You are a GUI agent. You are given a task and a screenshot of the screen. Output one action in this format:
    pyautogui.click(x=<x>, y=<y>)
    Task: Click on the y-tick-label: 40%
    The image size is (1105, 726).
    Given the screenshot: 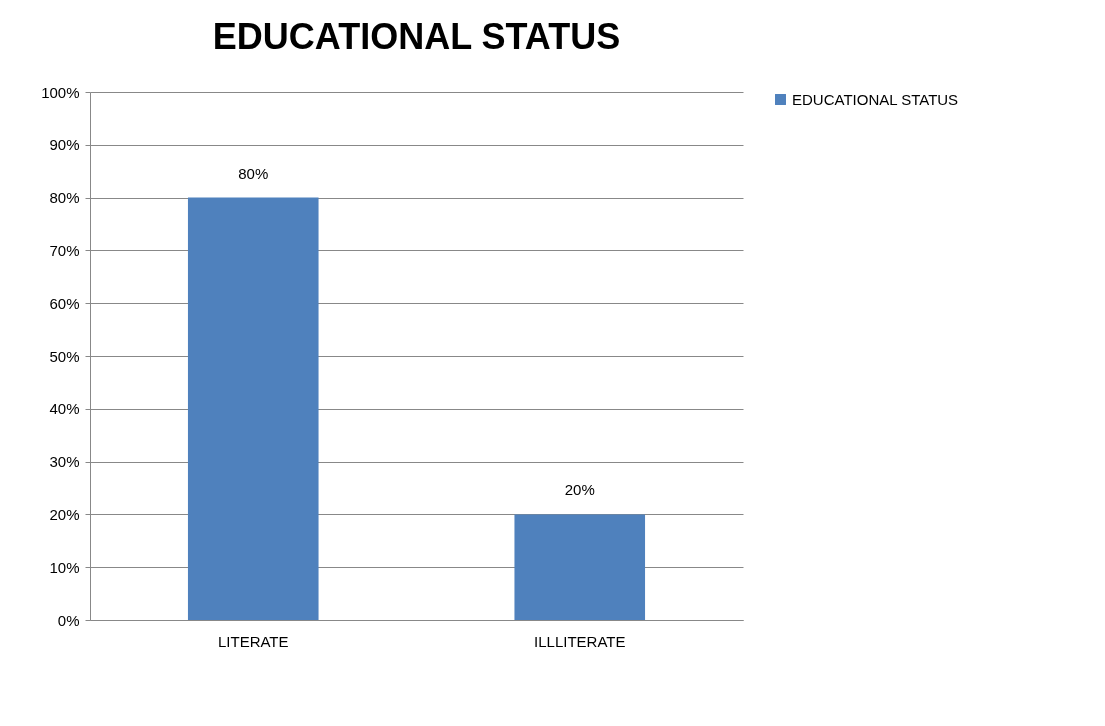 What is the action you would take?
    pyautogui.click(x=64, y=409)
    